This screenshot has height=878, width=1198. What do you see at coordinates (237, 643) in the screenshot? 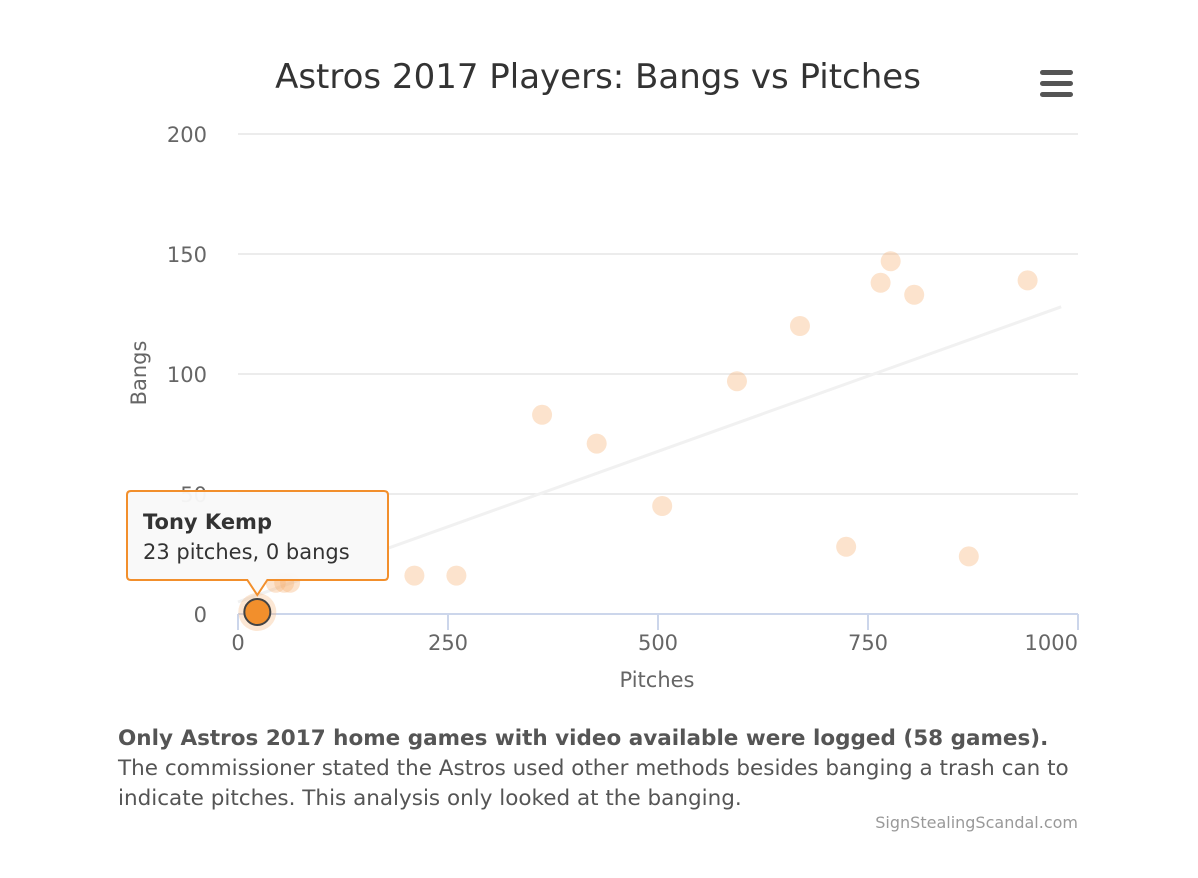
I see `x-tick-label: 0` at bounding box center [237, 643].